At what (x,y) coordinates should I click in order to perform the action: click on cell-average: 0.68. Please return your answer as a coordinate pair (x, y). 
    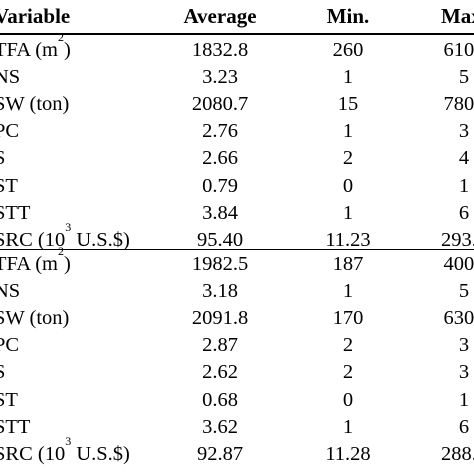
    Looking at the image, I should click on (220, 399).